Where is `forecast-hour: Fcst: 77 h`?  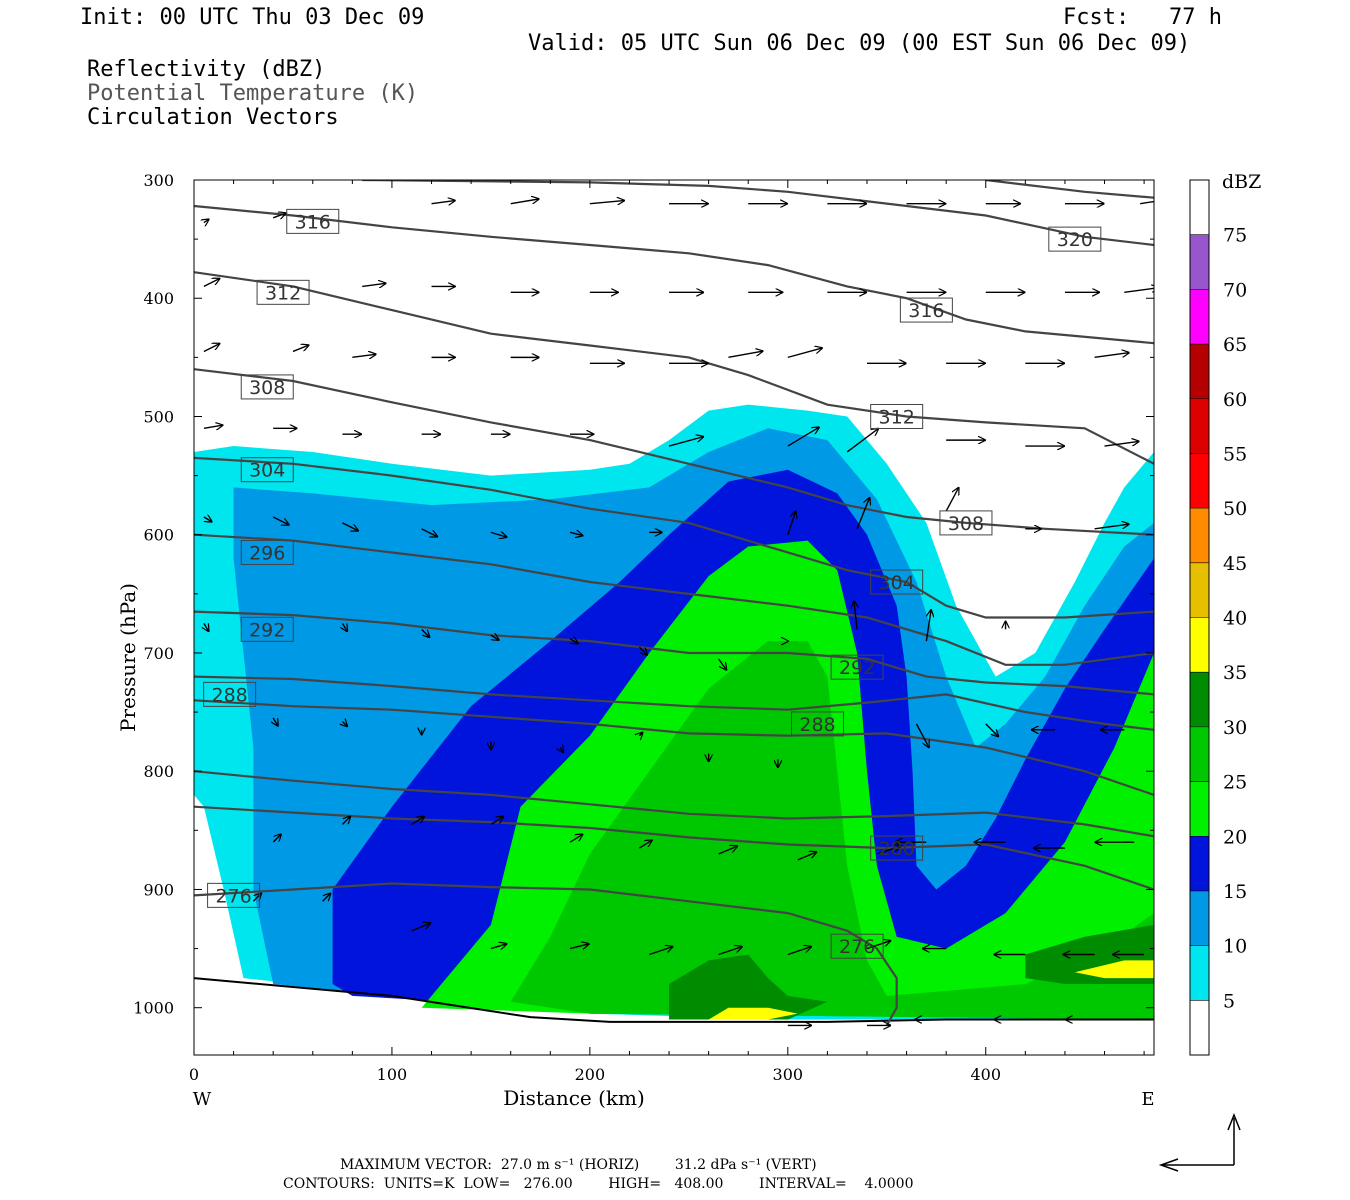
forecast-hour: Fcst: 77 h is located at coordinates (1142, 17).